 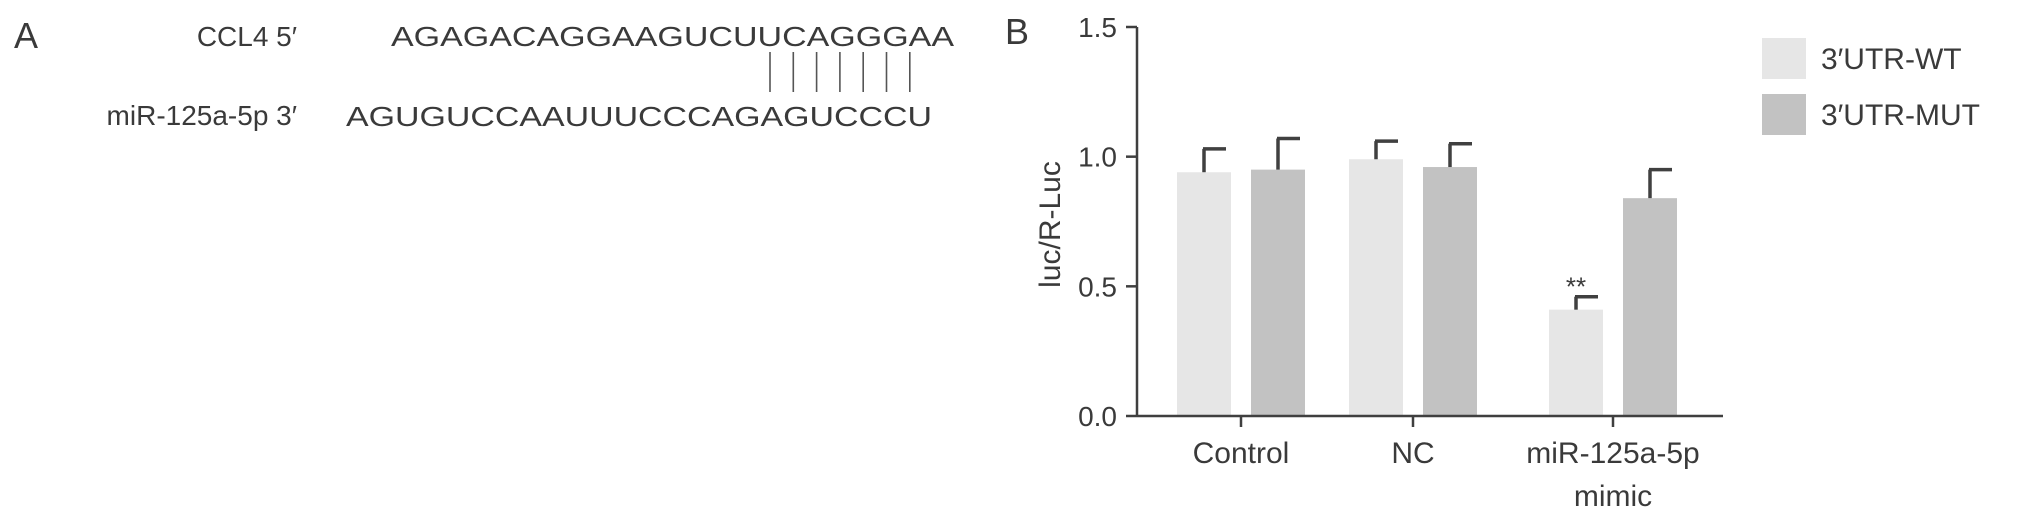 What do you see at coordinates (26, 35) in the screenshot?
I see `panel-a-label: A` at bounding box center [26, 35].